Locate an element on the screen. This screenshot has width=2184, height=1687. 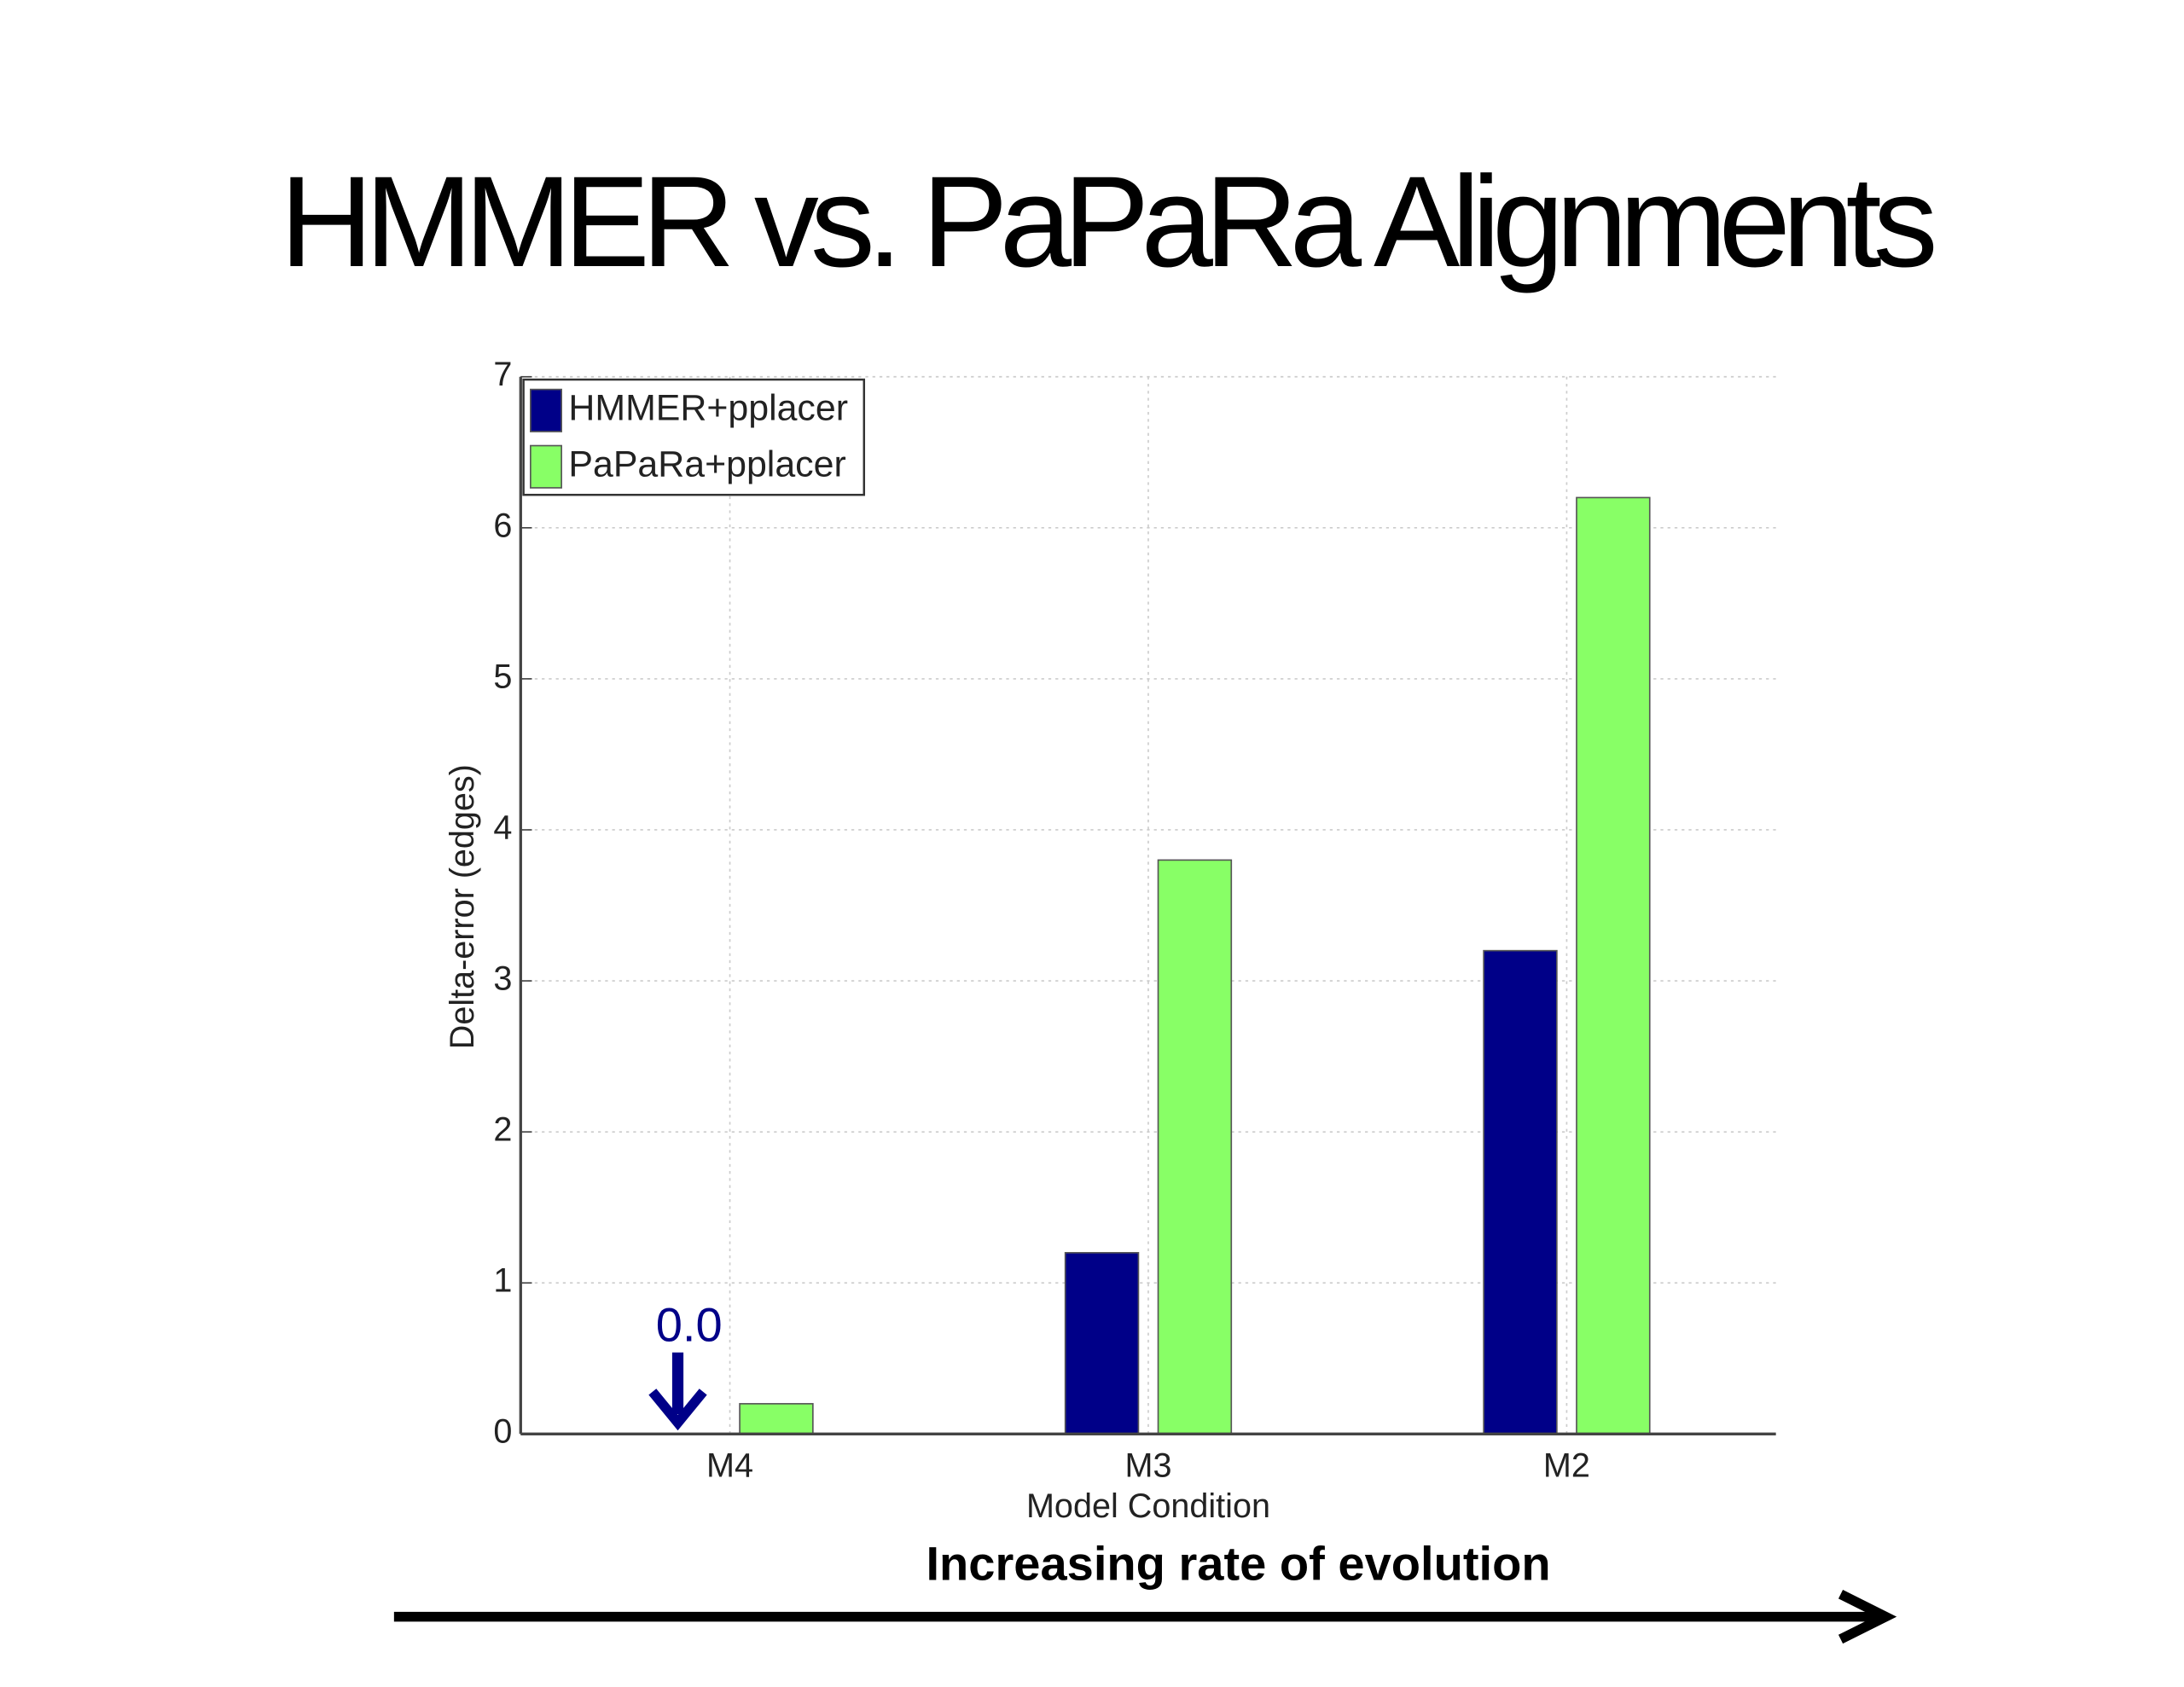
y-tick-label: 6 is located at coordinates (503, 525).